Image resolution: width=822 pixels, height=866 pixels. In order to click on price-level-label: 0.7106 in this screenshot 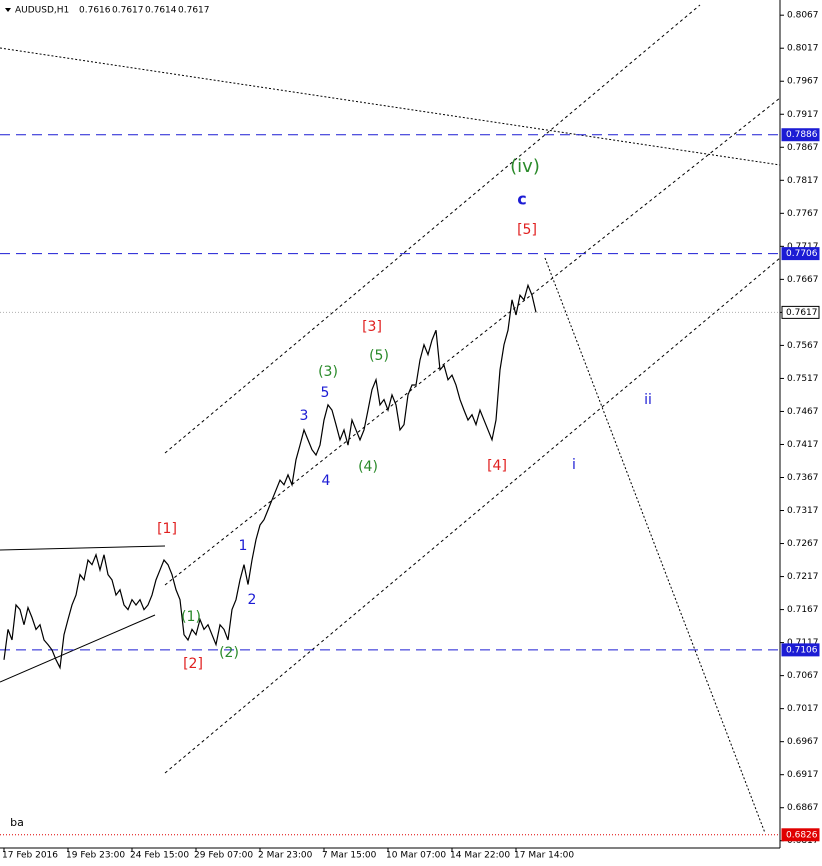, I will do `click(802, 650)`.